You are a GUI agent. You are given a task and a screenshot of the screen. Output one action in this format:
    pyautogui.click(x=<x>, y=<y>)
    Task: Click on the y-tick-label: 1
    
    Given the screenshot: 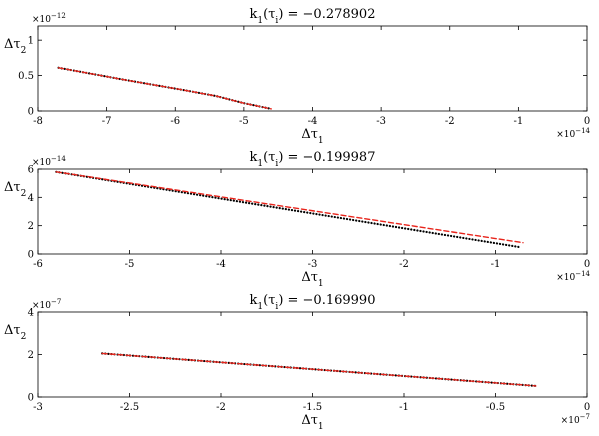 What is the action you would take?
    pyautogui.click(x=31, y=41)
    